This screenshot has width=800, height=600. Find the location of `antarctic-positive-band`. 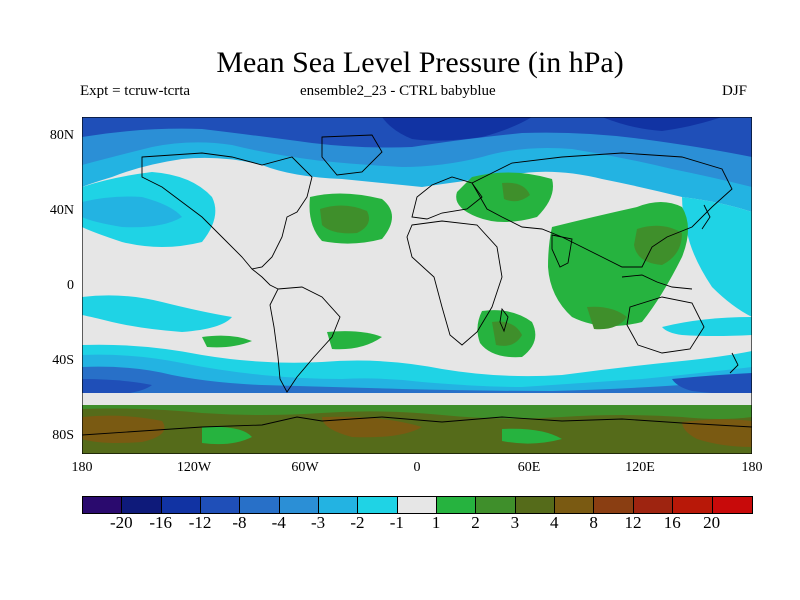

antarctic-positive-band is located at coordinates (417, 429).